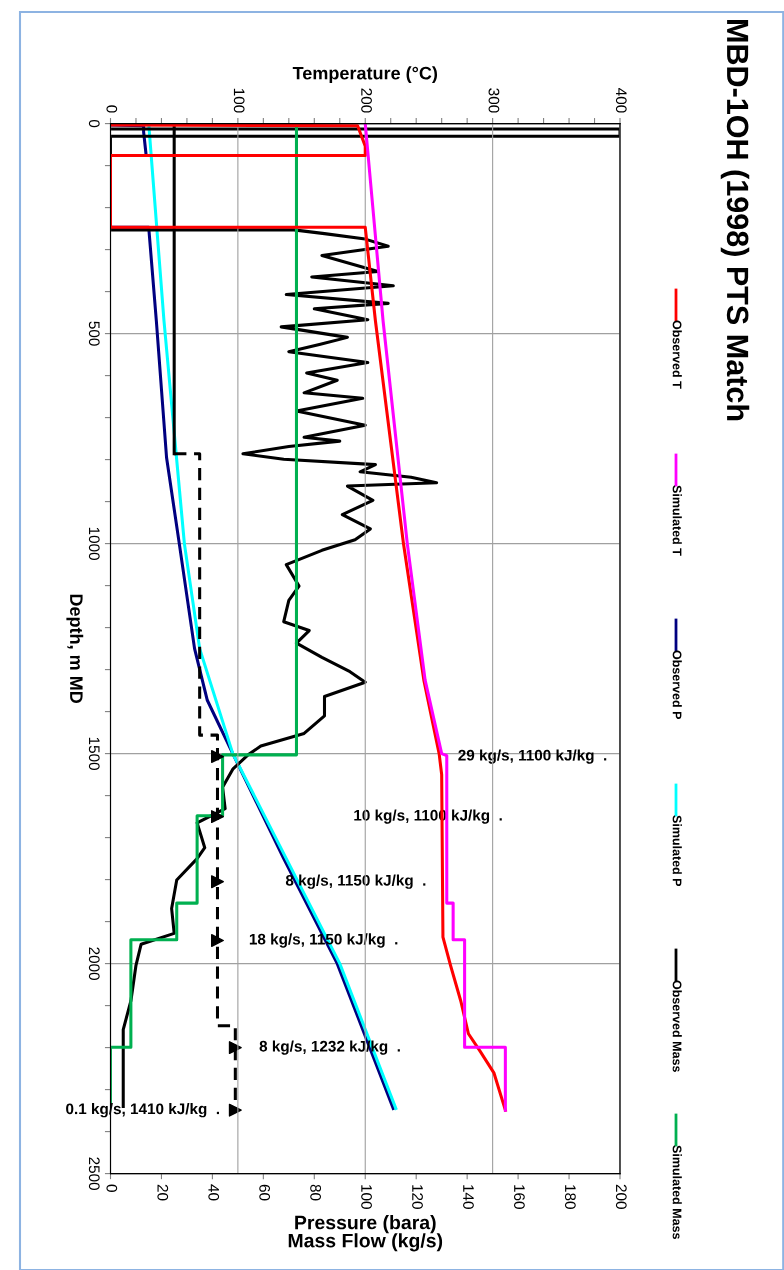 The image size is (784, 1270). Describe the element at coordinates (677, 685) in the screenshot. I see `legend-label: Observed P` at that location.